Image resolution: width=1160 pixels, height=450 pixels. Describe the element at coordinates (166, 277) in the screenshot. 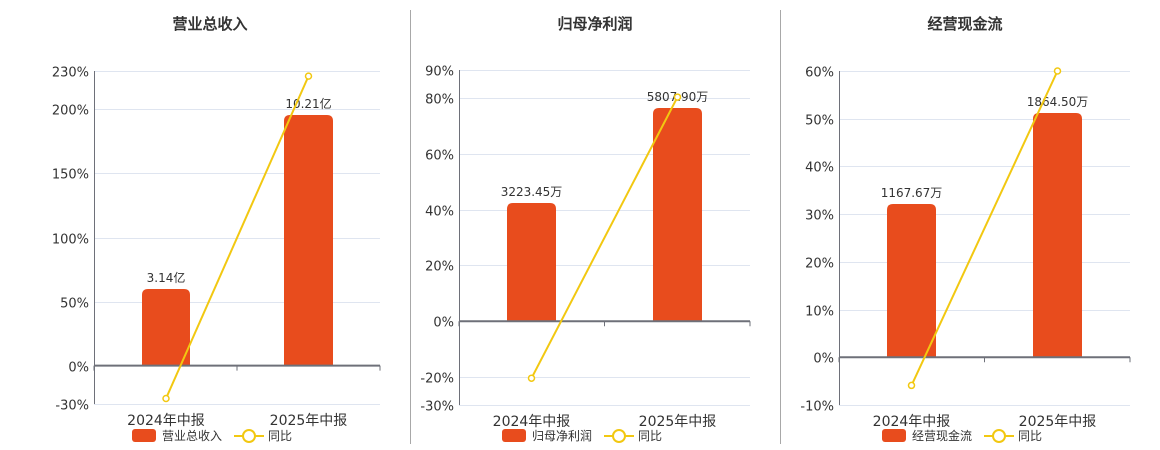

I see `bar-value-label: 3.14亿` at that location.